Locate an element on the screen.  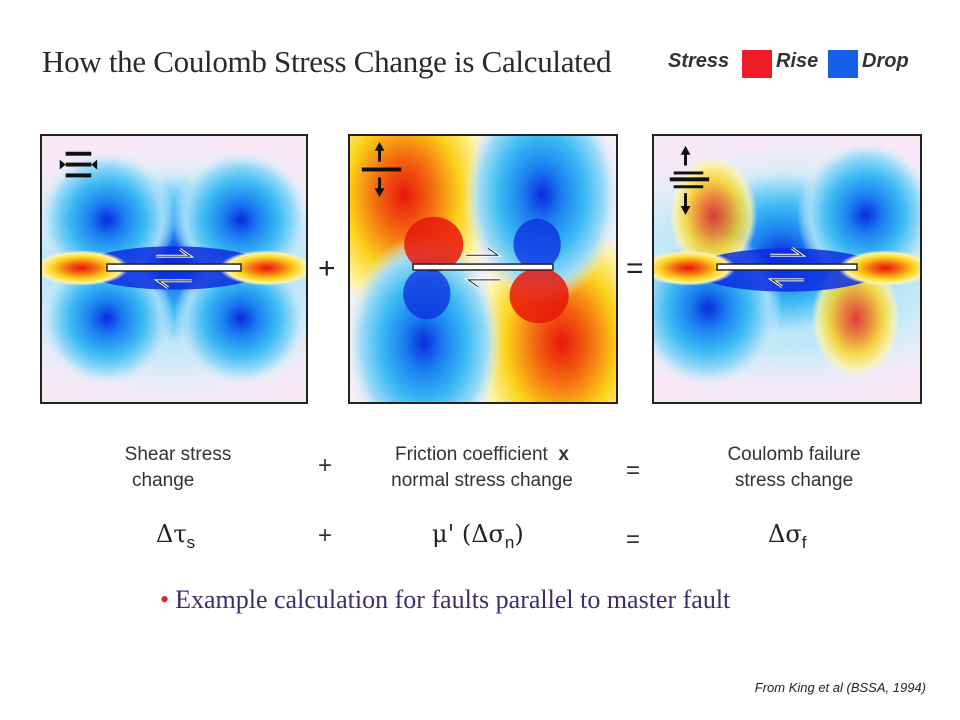
source-credit: From King et al (BSSA, 1994) is located at coordinates (840, 687).